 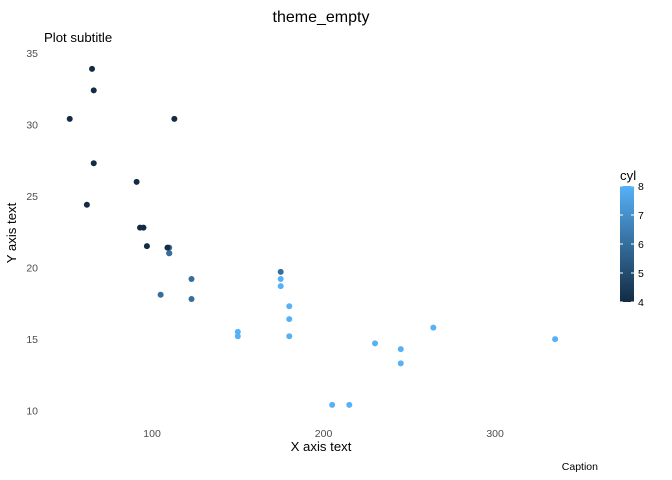 I want to click on x-tick-label: 300, so click(x=495, y=434).